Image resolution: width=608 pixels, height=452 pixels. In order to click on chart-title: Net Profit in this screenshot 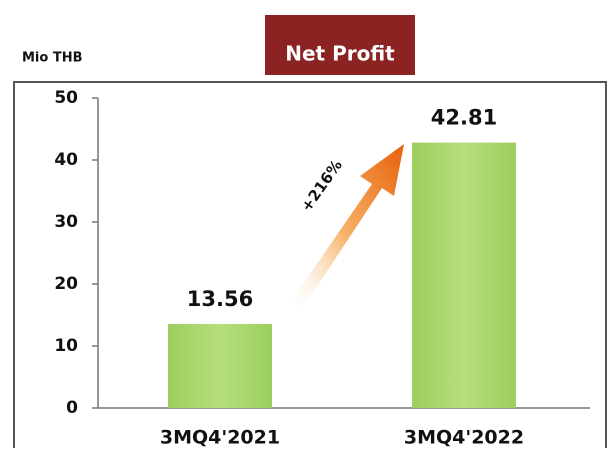, I will do `click(340, 54)`.